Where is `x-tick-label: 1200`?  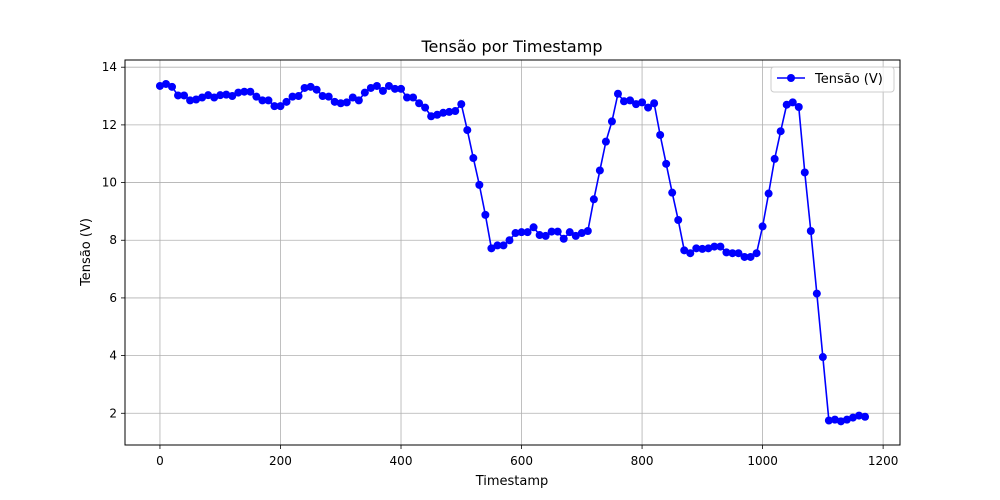 x-tick-label: 1200 is located at coordinates (883, 461).